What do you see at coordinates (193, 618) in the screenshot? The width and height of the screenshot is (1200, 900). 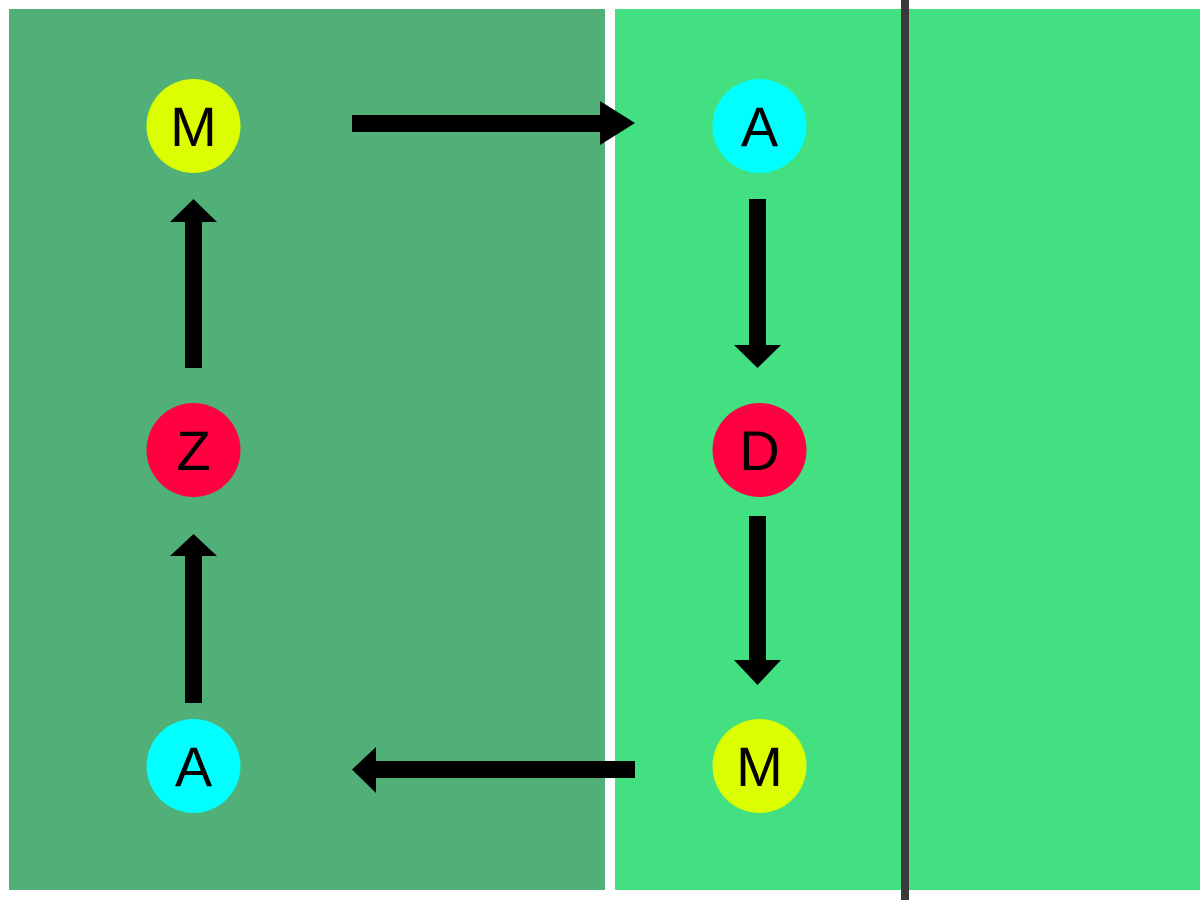 I see `arrow-left-bottom-to-left-middle` at bounding box center [193, 618].